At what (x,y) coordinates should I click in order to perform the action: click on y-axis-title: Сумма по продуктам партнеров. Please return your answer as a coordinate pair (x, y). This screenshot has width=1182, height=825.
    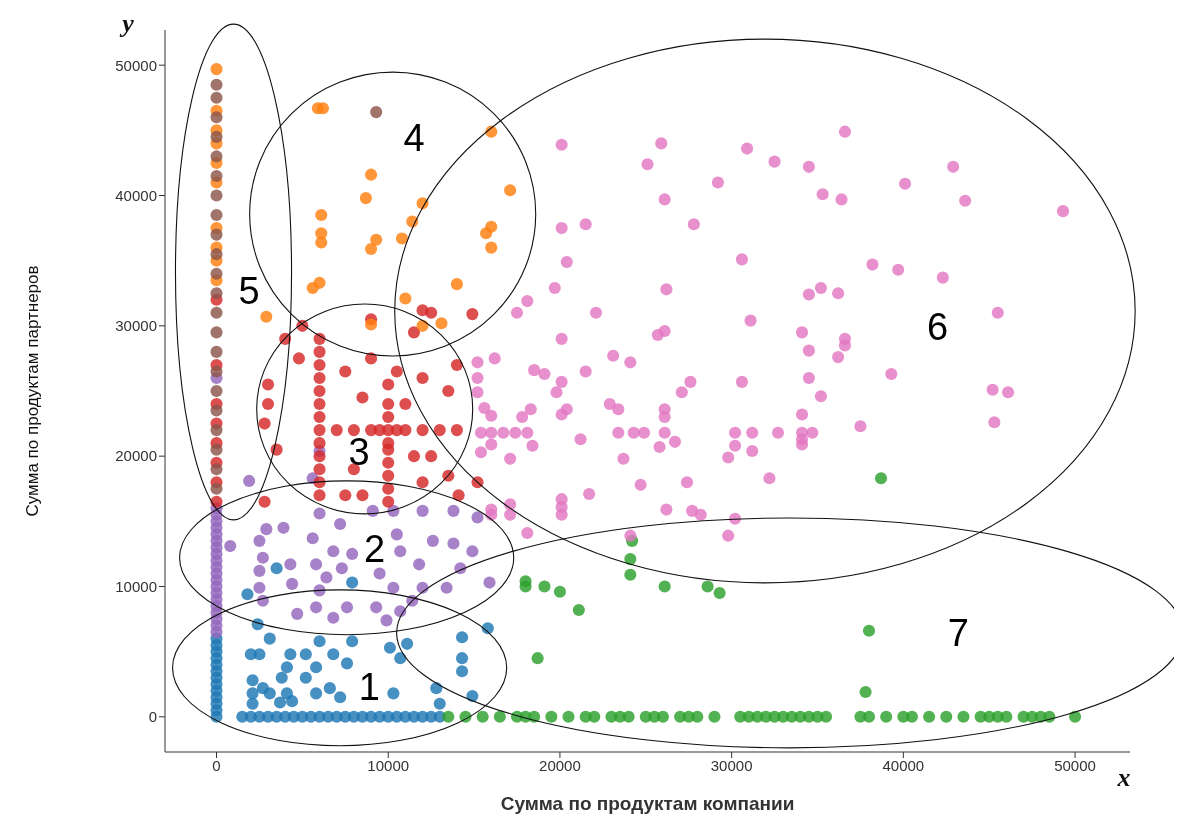
    Looking at the image, I should click on (33, 391).